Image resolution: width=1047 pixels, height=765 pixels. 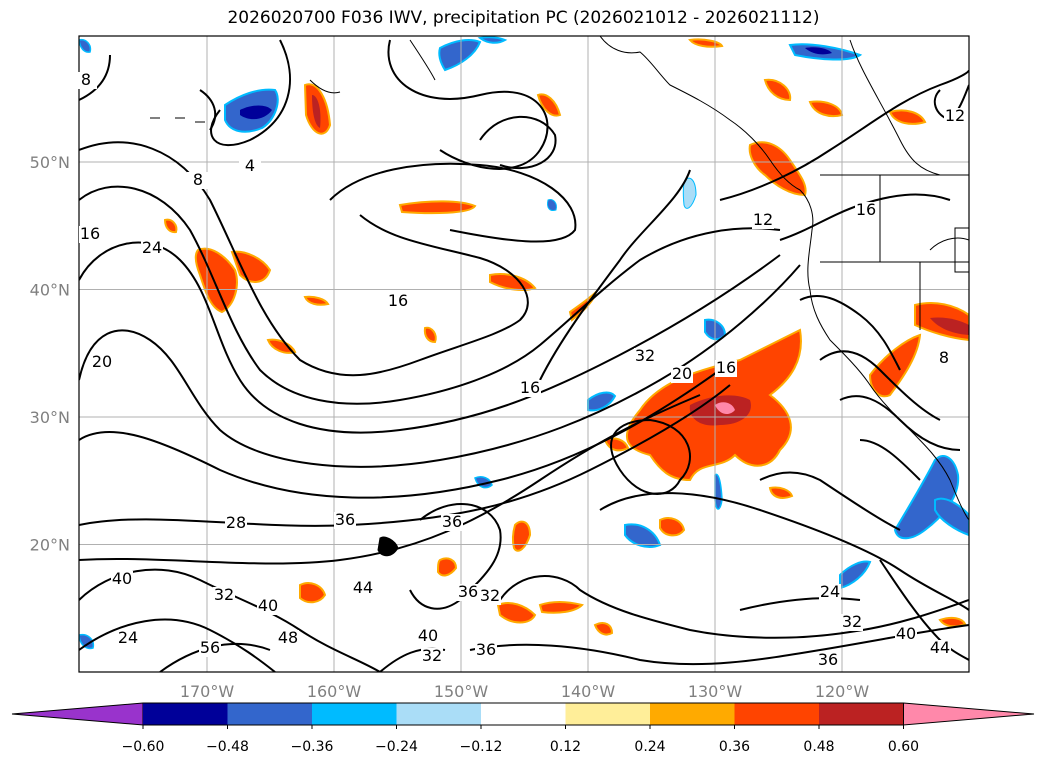 I want to click on lat-tick-label: 40°N, so click(x=50, y=290).